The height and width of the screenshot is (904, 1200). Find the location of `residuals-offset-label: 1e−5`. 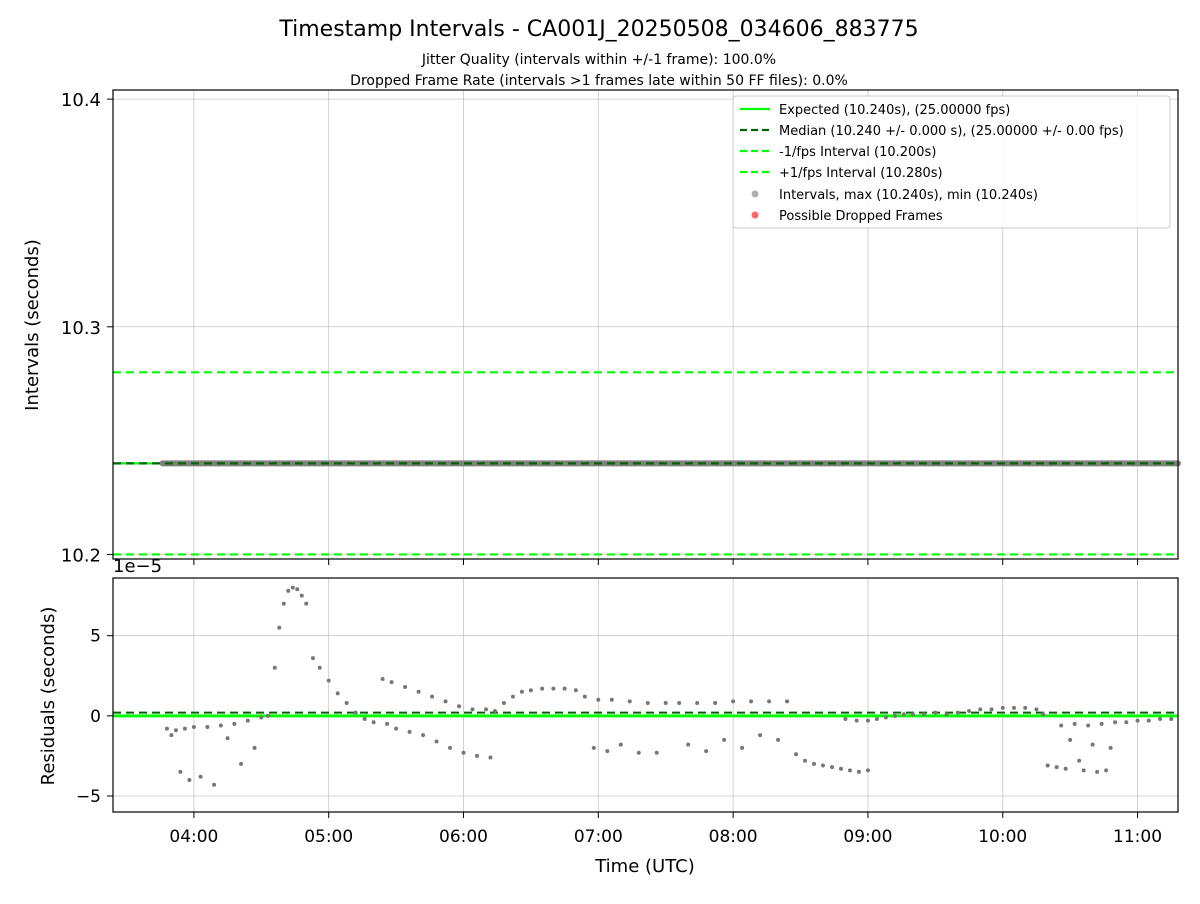

residuals-offset-label: 1e−5 is located at coordinates (137, 566).